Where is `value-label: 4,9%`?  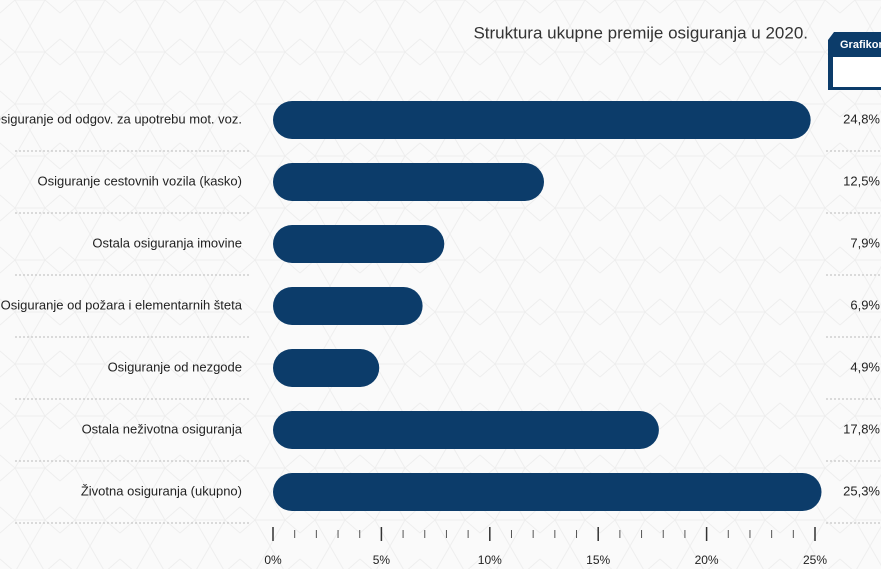
value-label: 4,9% is located at coordinates (865, 366).